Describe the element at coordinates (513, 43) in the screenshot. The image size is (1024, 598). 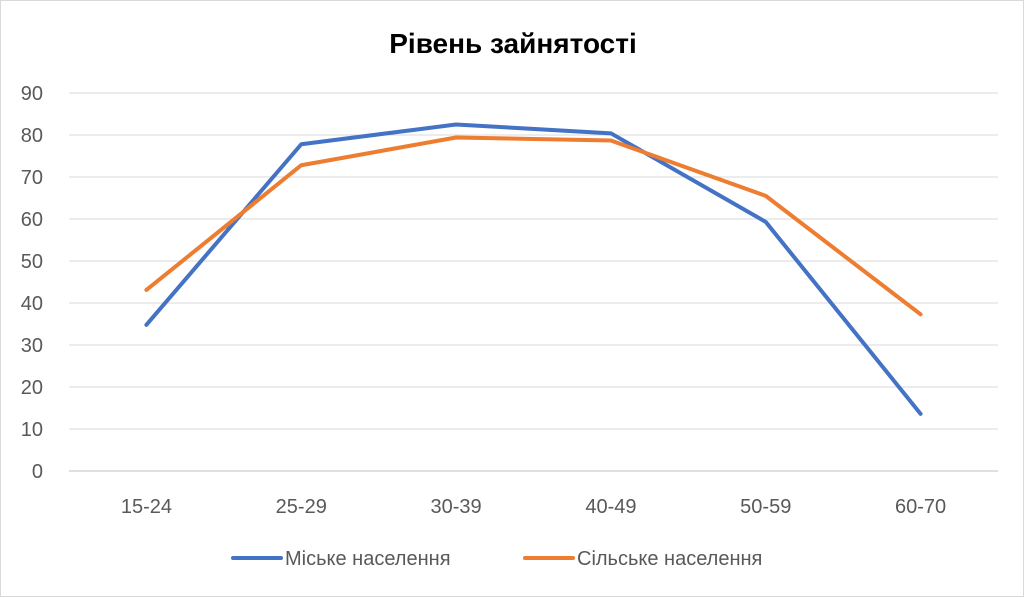
I see `chart-title: Рівень зайнятості` at that location.